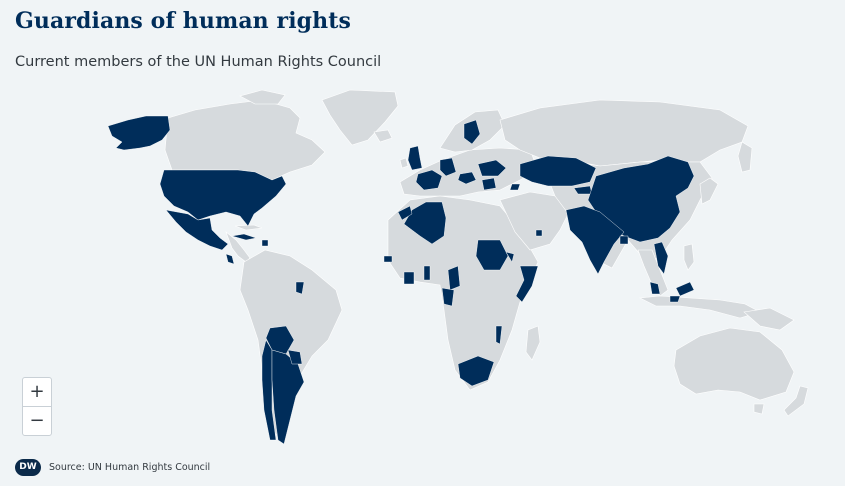 The height and width of the screenshot is (486, 845). Describe the element at coordinates (139, 133) in the screenshot. I see `member-usa-alaska` at that location.